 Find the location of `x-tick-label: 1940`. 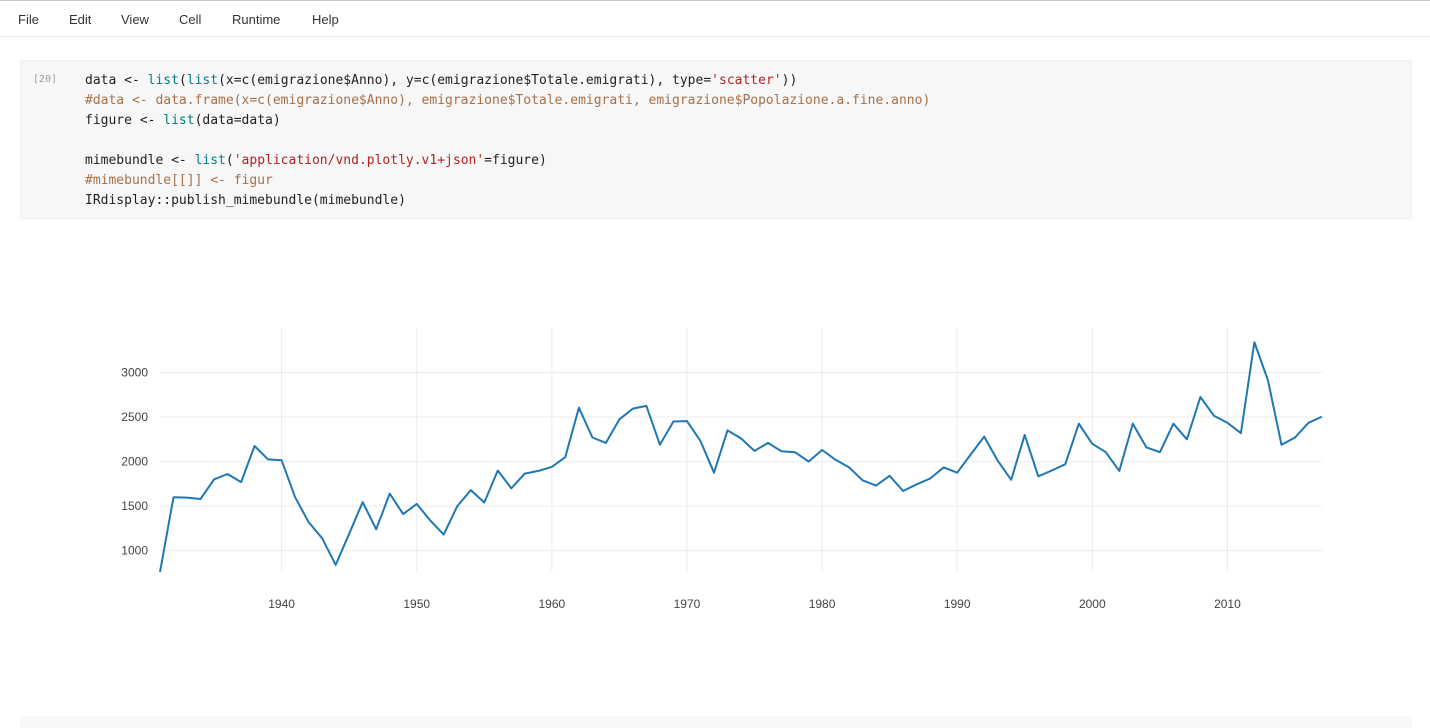

x-tick-label: 1940 is located at coordinates (281, 604).